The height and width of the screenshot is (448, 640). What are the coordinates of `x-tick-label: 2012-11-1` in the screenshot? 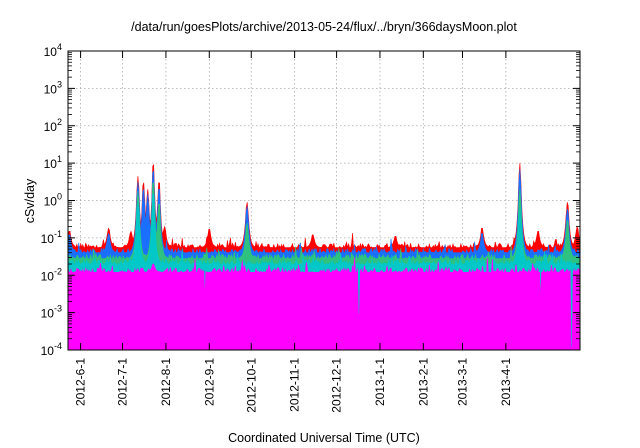 It's located at (295, 385).